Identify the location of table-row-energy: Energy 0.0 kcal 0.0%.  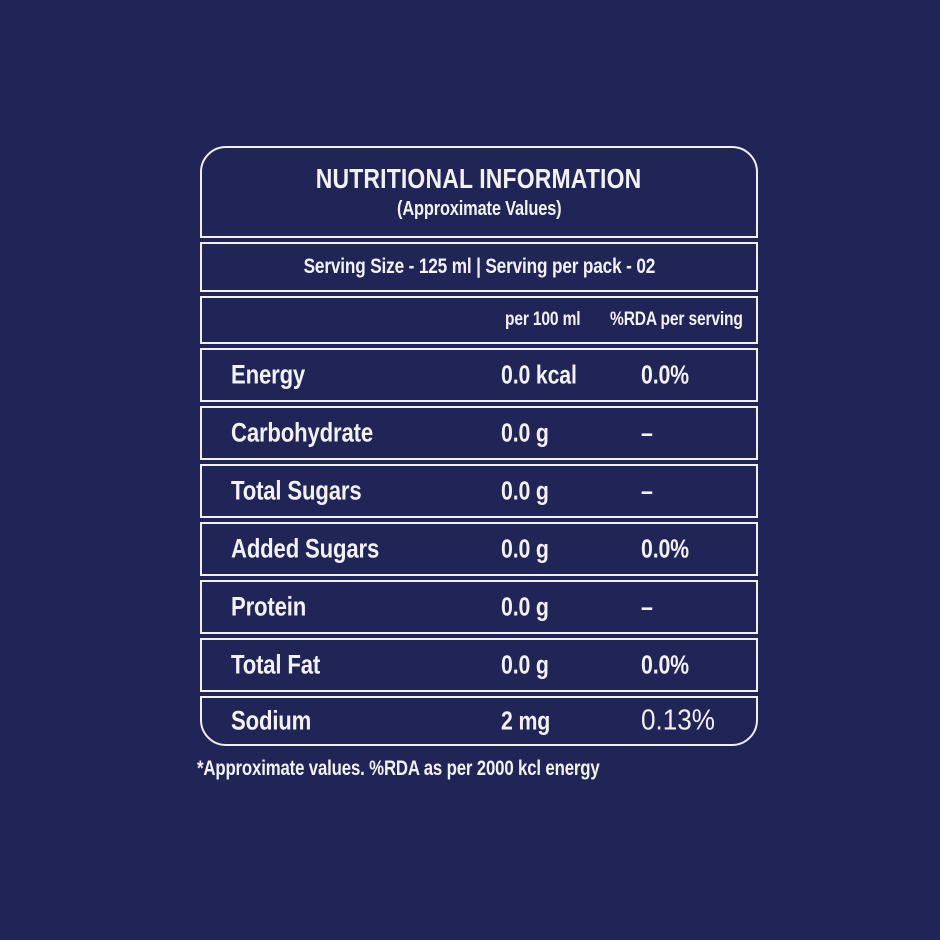
(479, 375).